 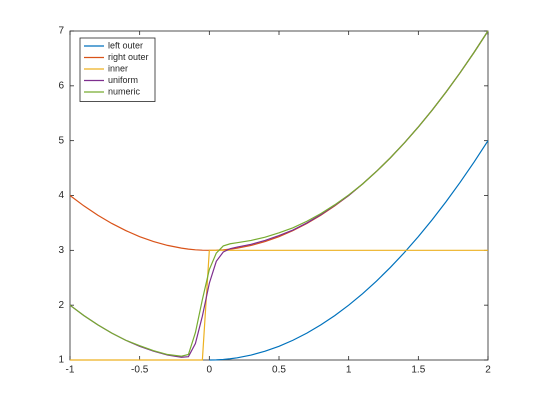 I want to click on x-tick-label: -0.5, so click(x=140, y=370).